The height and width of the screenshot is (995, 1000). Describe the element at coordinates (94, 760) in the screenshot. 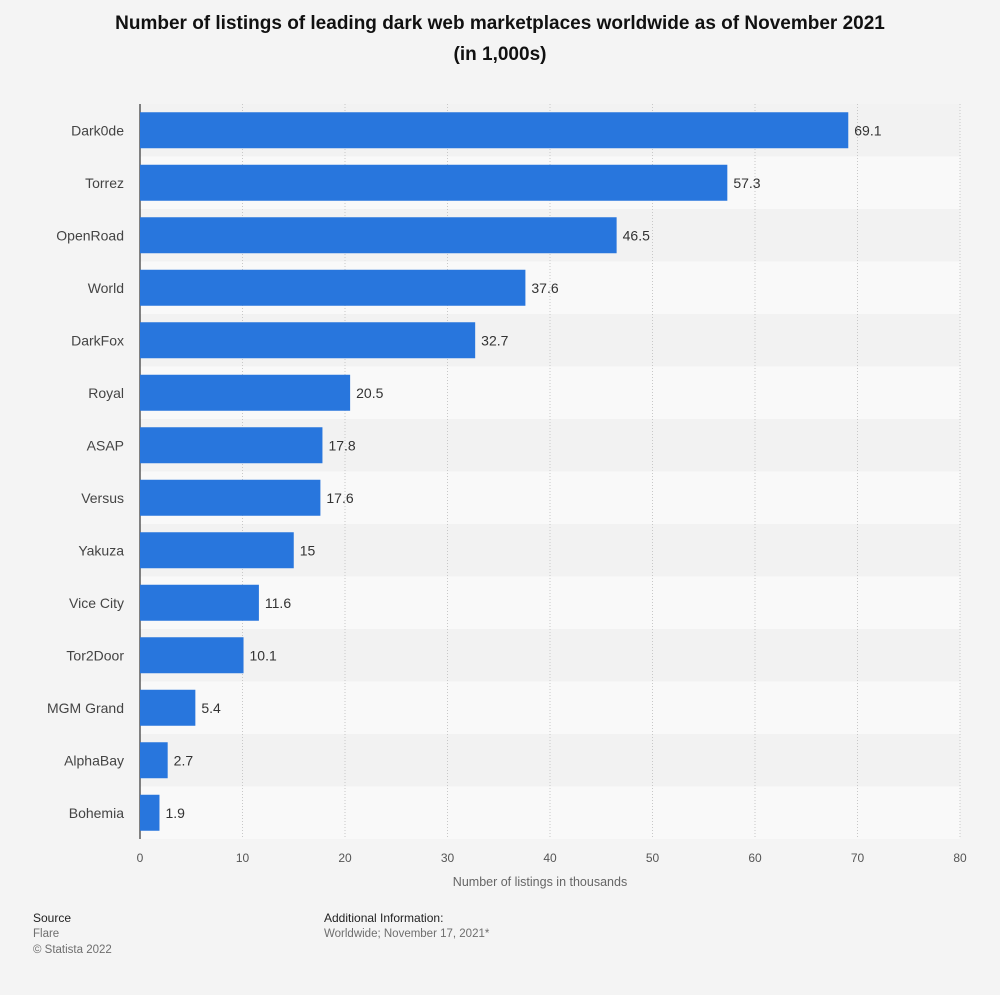

I see `category-label: AlphaBay` at that location.